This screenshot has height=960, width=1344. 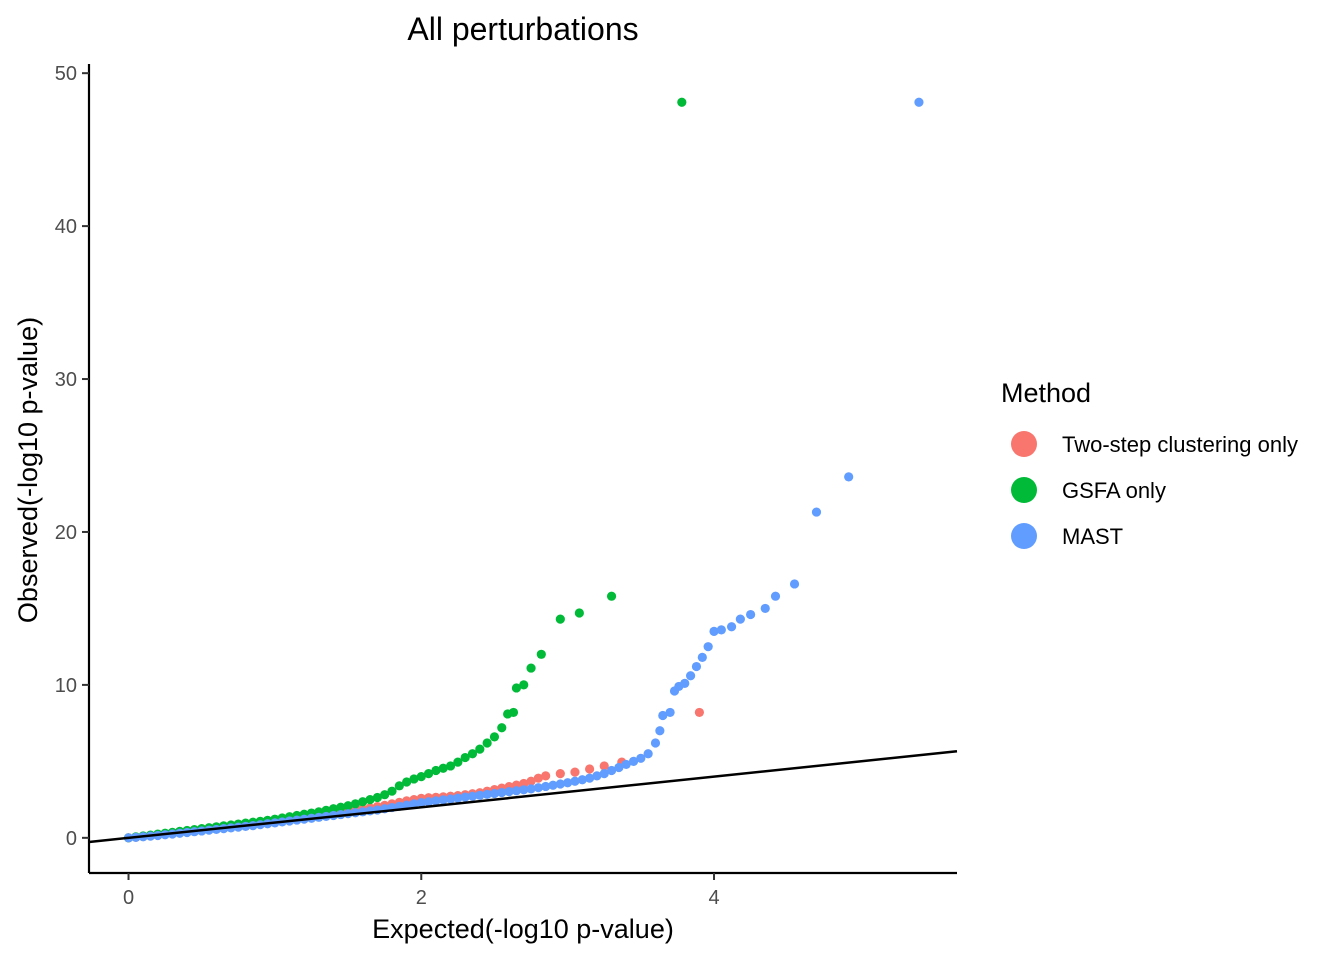 I want to click on chart-title: All perturbations, so click(x=522, y=29).